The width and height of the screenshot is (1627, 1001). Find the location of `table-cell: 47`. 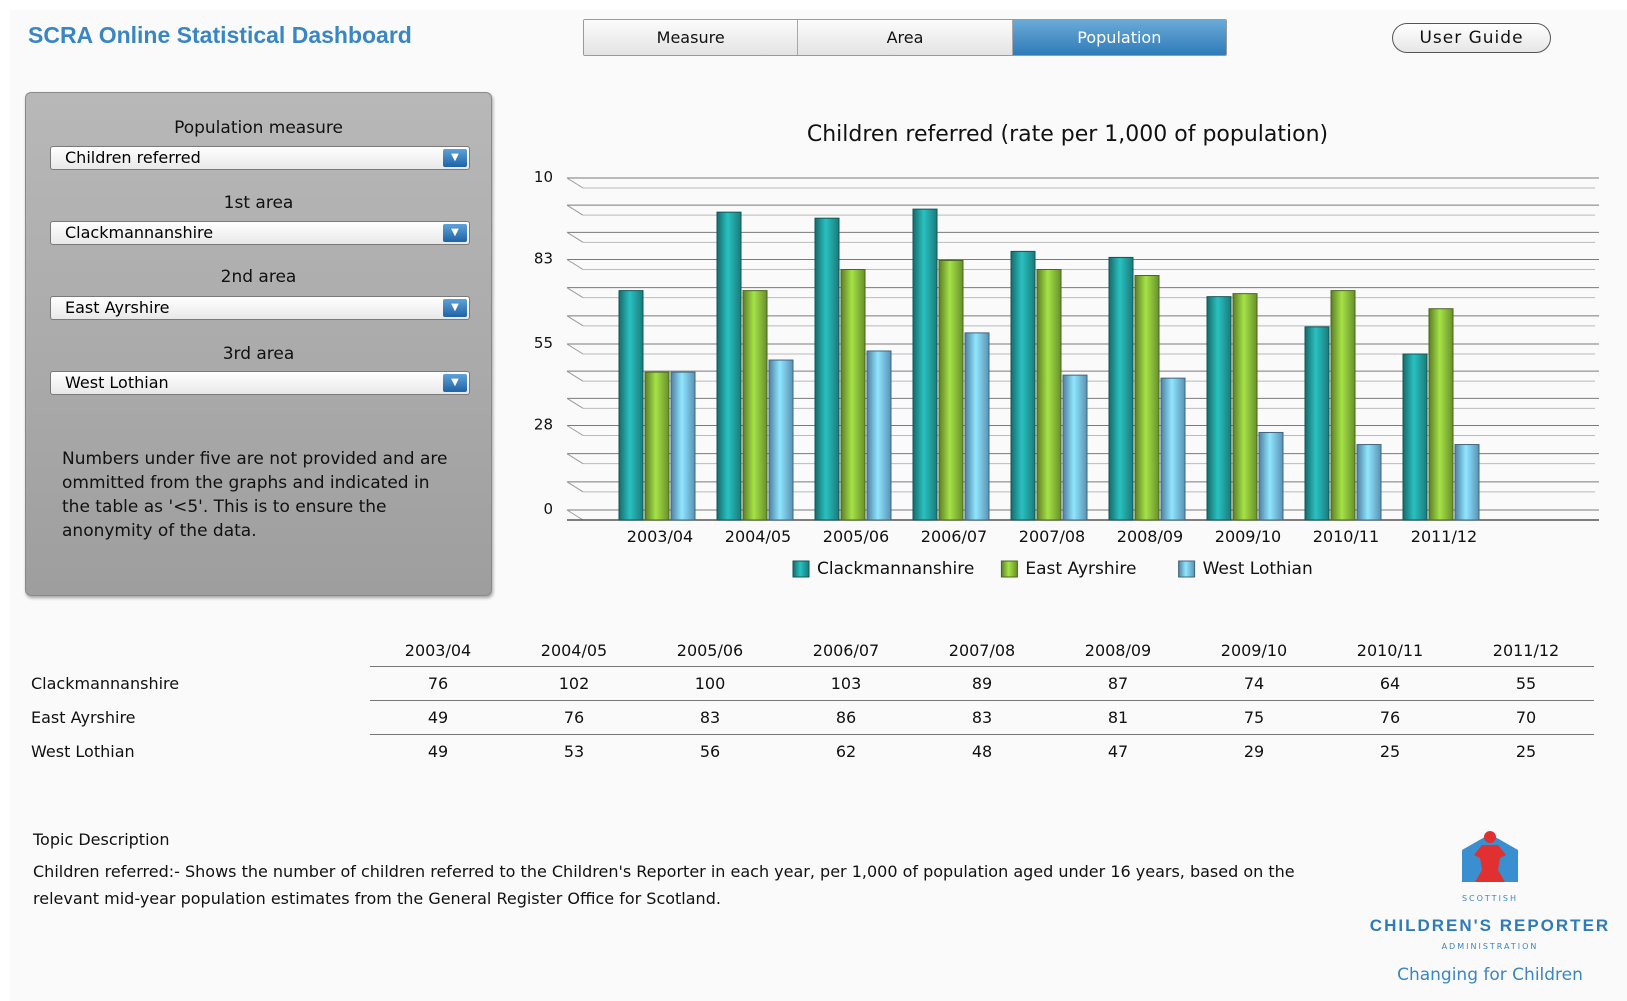

table-cell: 47 is located at coordinates (1118, 751).